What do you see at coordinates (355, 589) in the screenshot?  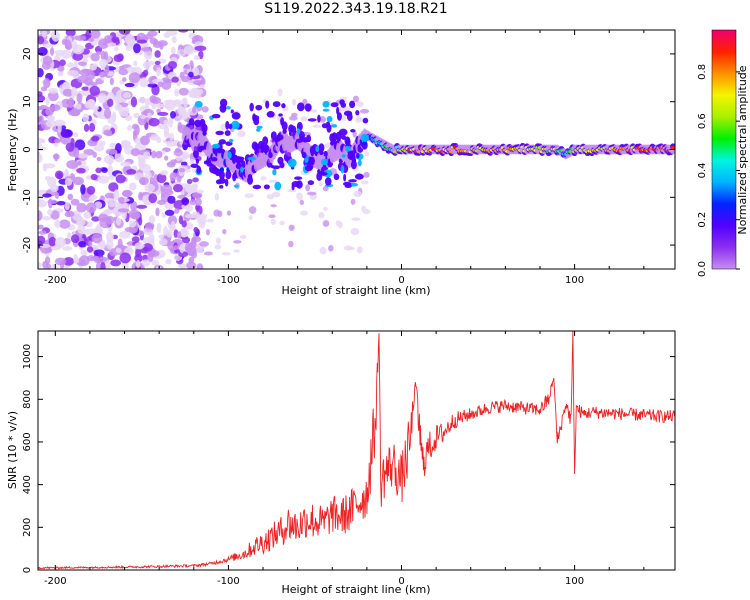 I see `snr-x-axis-label: Height of straight line (km)` at bounding box center [355, 589].